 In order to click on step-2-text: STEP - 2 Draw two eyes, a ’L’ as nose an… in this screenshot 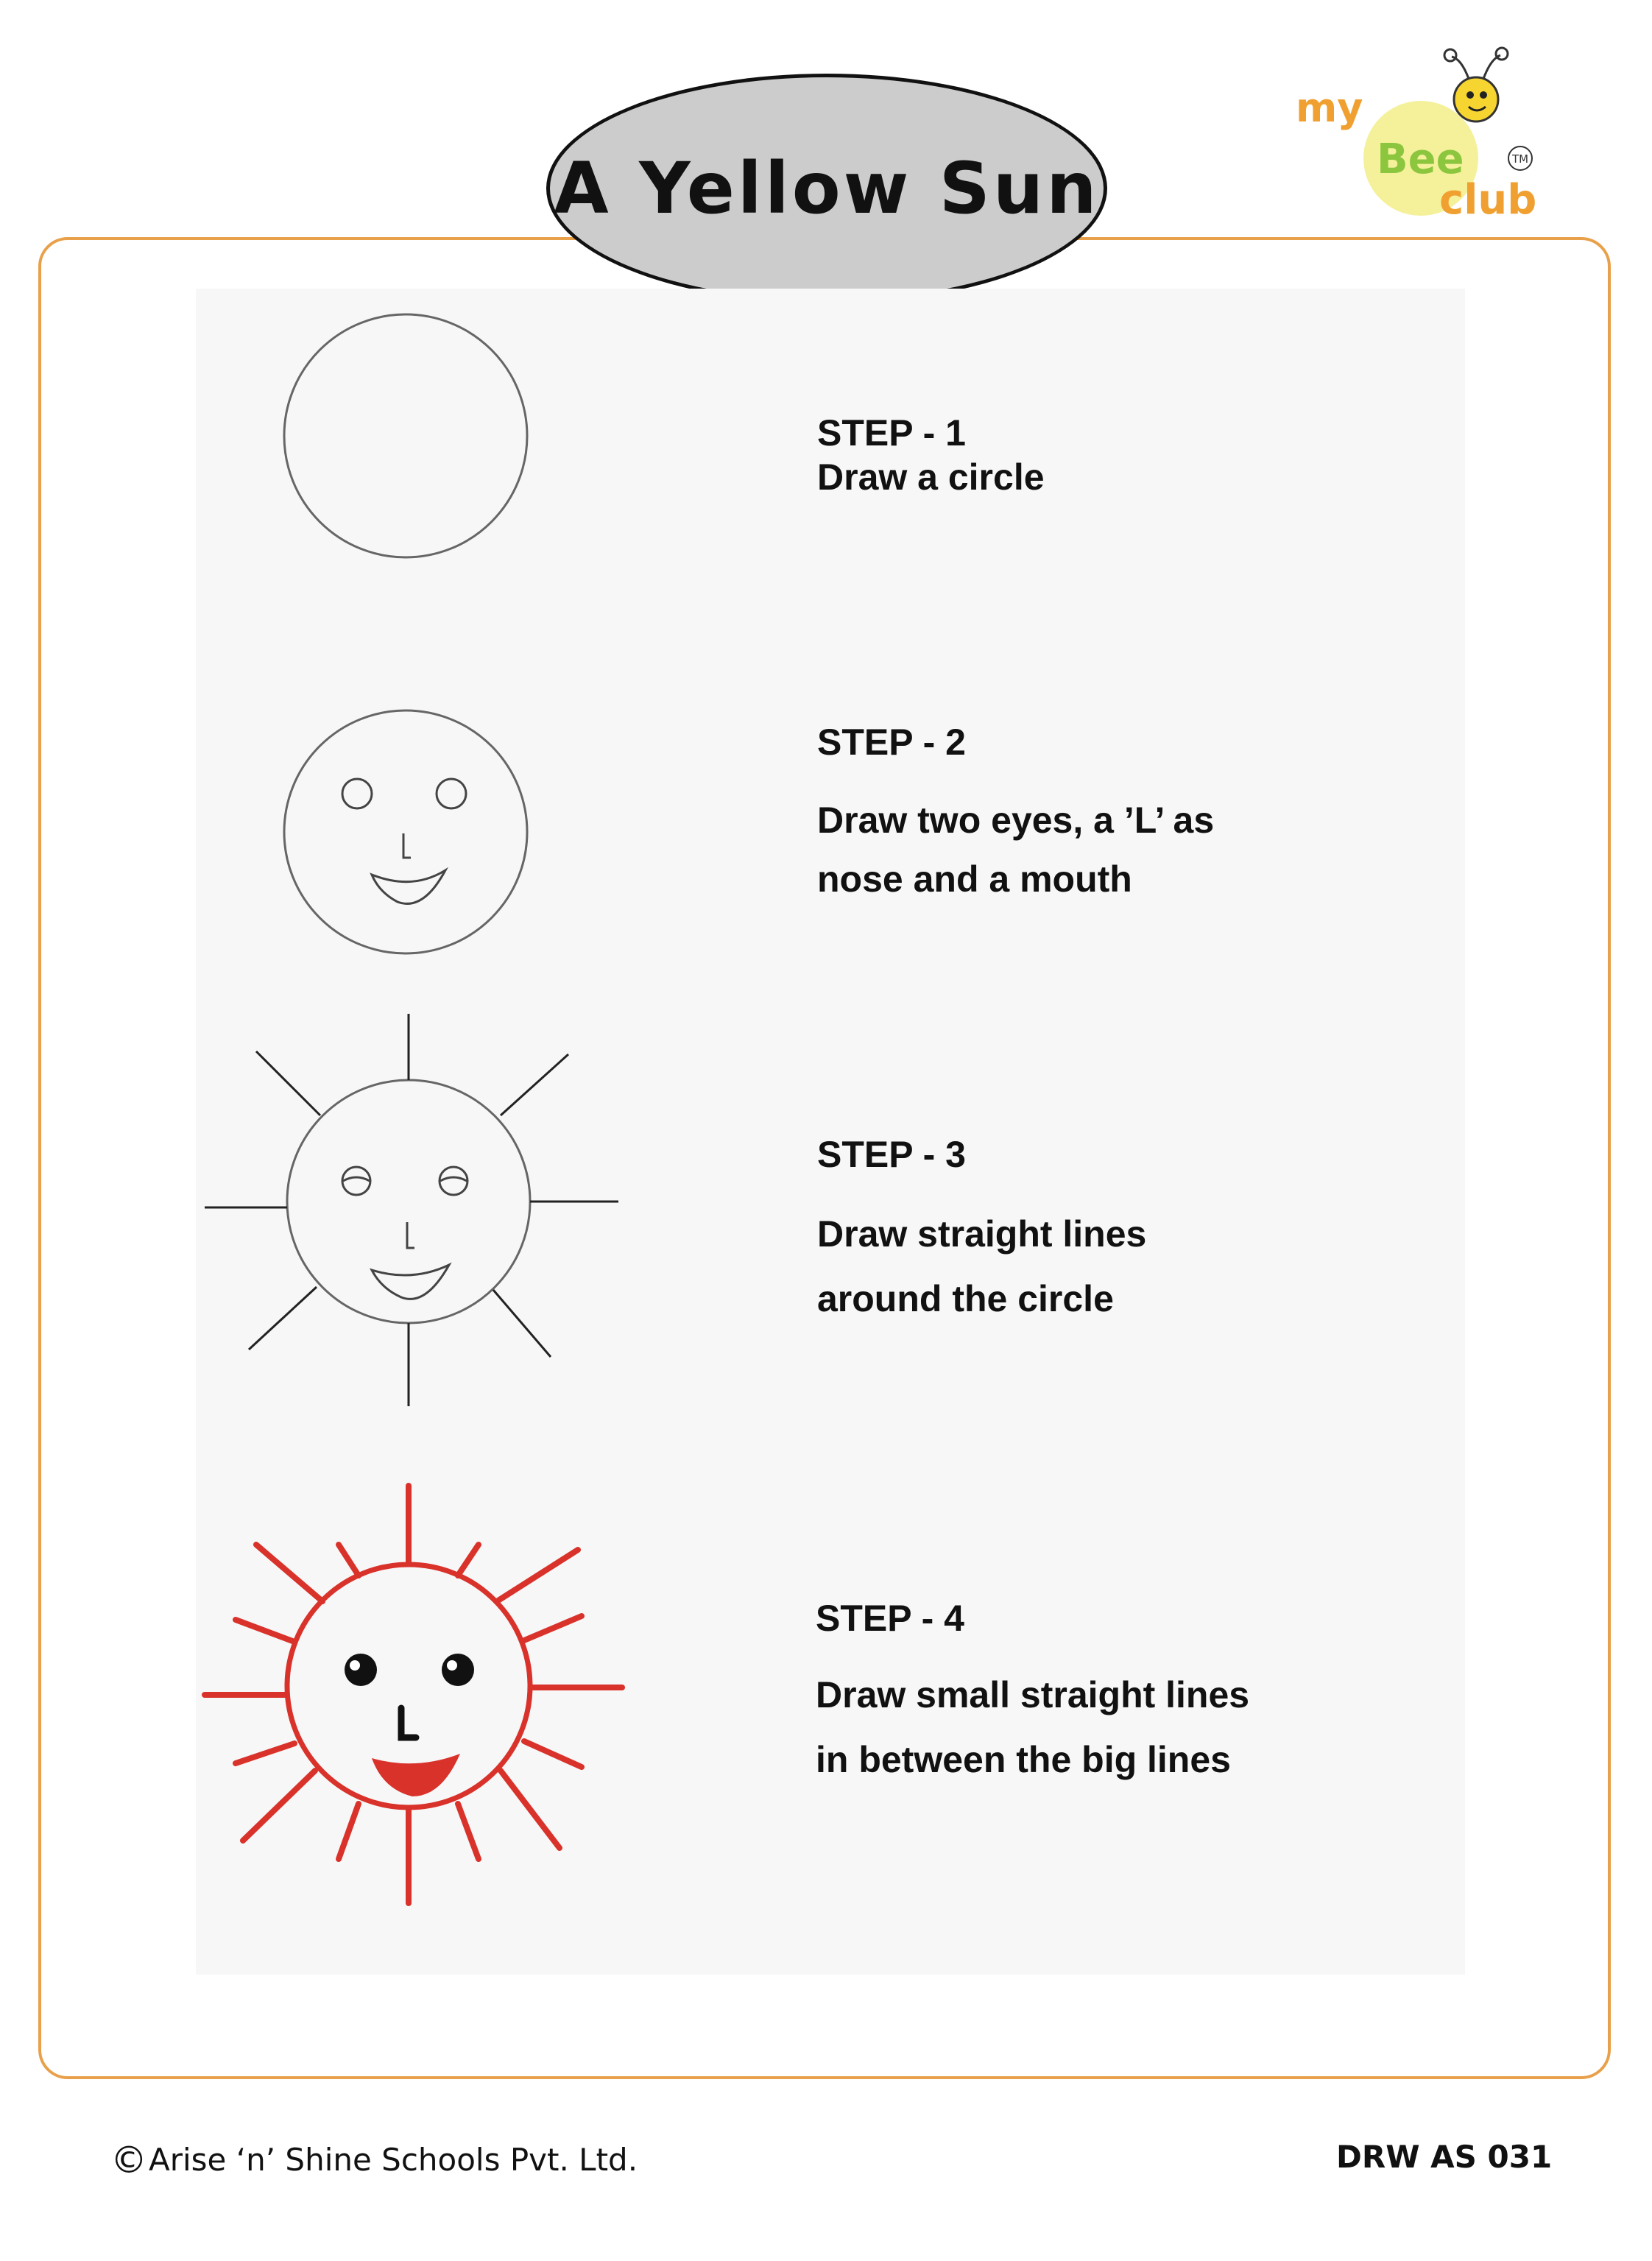, I will do `click(1015, 814)`.